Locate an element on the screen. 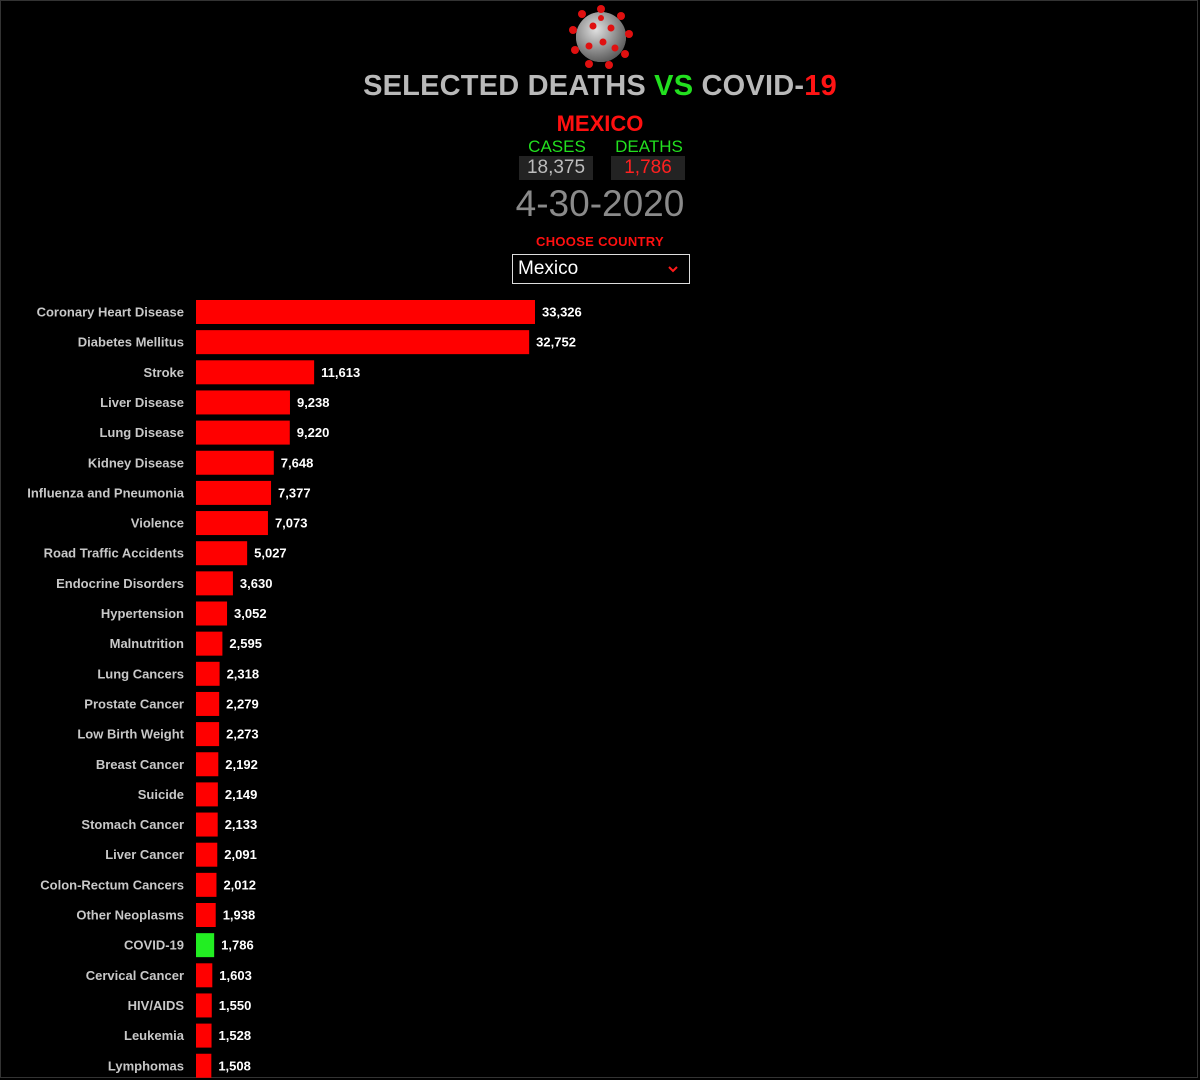 The image size is (1200, 1080). category-label: Road Traffic Accidents is located at coordinates (114, 553).